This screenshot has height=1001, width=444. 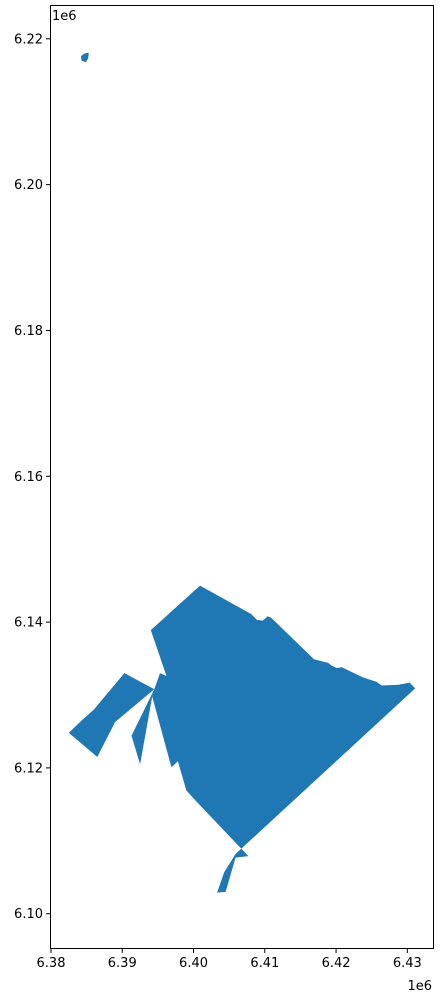 What do you see at coordinates (229, 959) in the screenshot?
I see `x-axis: 6.38 6.39 6.40 6.41 6.42 6.43` at bounding box center [229, 959].